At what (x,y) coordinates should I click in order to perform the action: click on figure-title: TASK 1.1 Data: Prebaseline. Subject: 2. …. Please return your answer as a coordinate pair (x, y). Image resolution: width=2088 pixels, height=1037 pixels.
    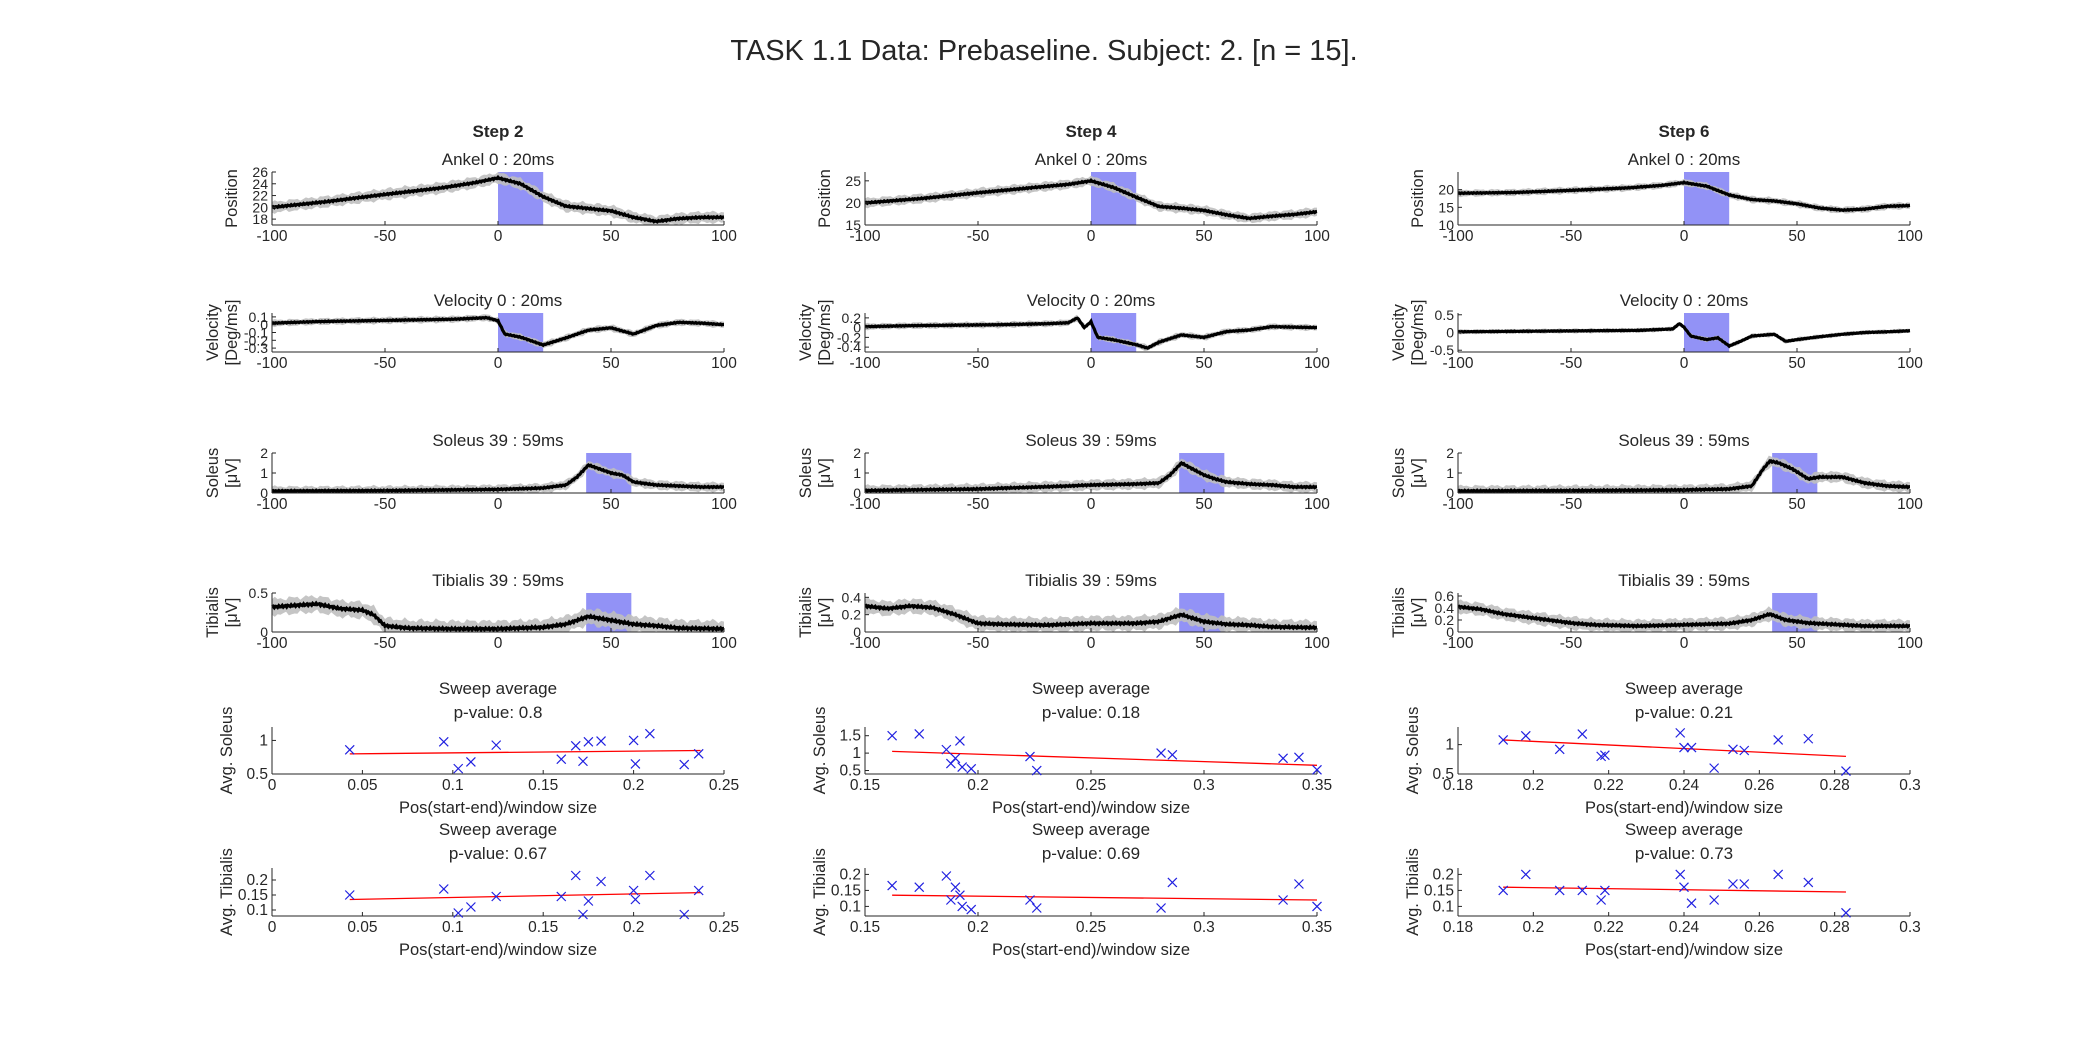
    Looking at the image, I should click on (1043, 51).